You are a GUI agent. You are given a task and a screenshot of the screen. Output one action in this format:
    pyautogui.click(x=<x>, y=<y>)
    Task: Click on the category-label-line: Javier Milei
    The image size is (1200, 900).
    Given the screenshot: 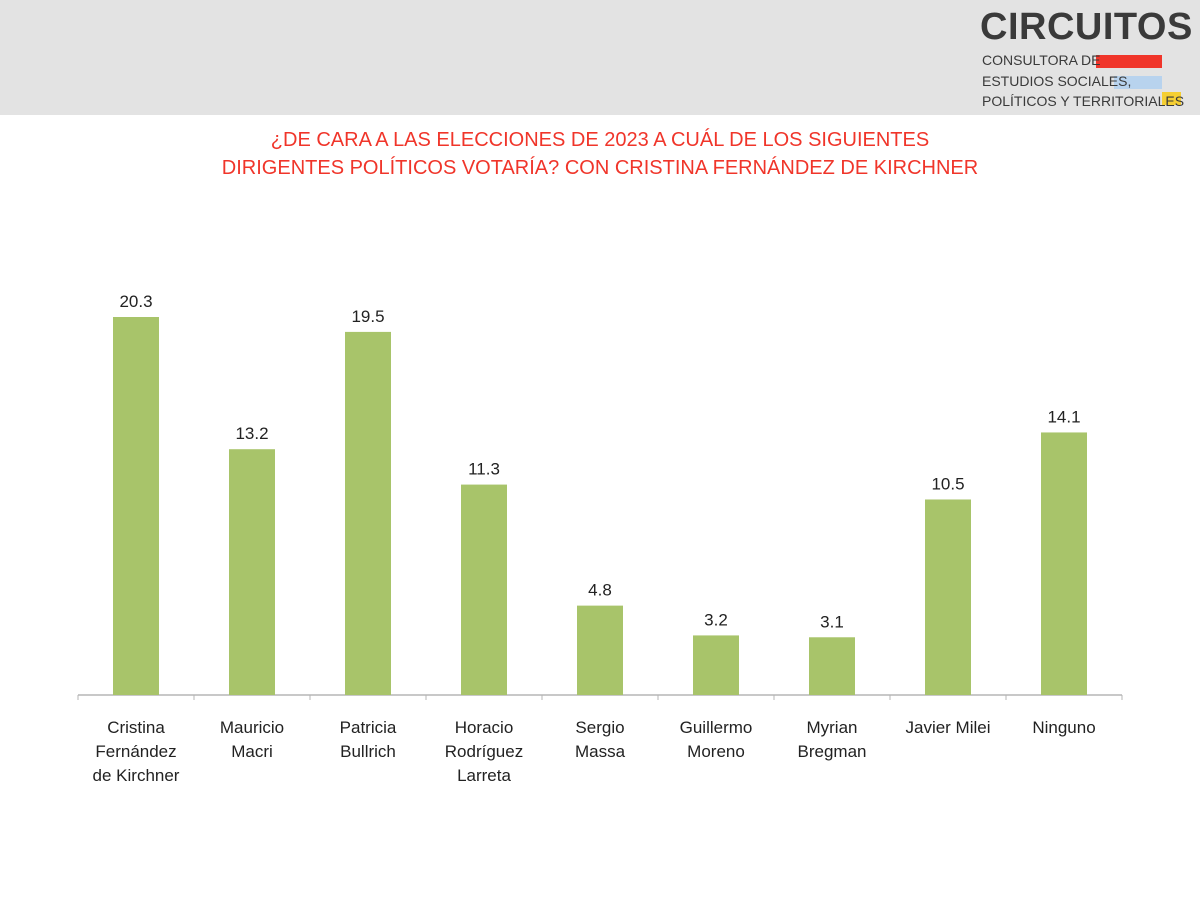 What is the action you would take?
    pyautogui.click(x=947, y=727)
    